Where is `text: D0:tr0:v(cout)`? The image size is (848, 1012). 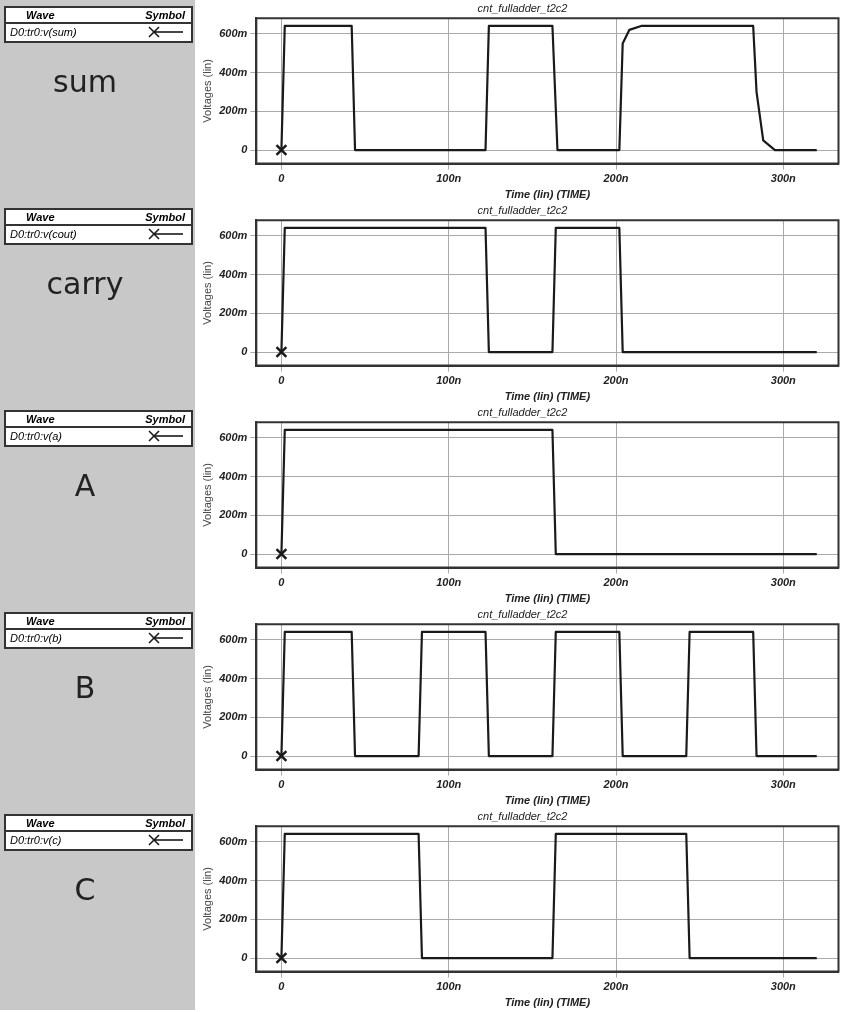
text: D0:tr0:v(cout) is located at coordinates (43, 234).